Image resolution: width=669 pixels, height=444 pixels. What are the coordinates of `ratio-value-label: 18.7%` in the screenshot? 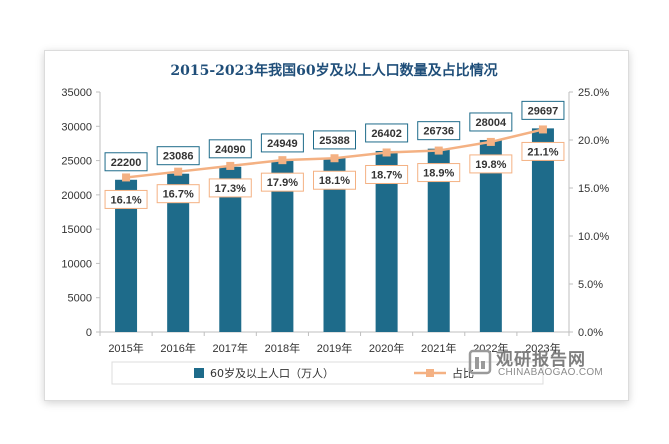 It's located at (386, 175).